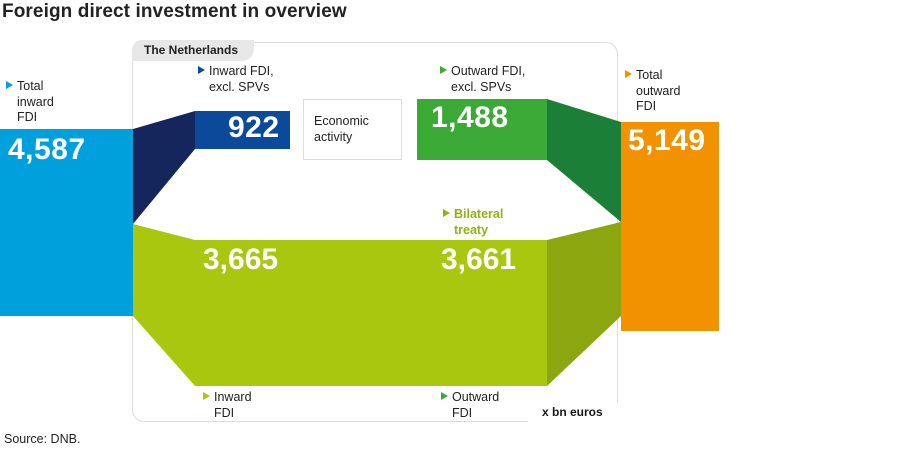  What do you see at coordinates (66, 222) in the screenshot?
I see `total-inward-bar` at bounding box center [66, 222].